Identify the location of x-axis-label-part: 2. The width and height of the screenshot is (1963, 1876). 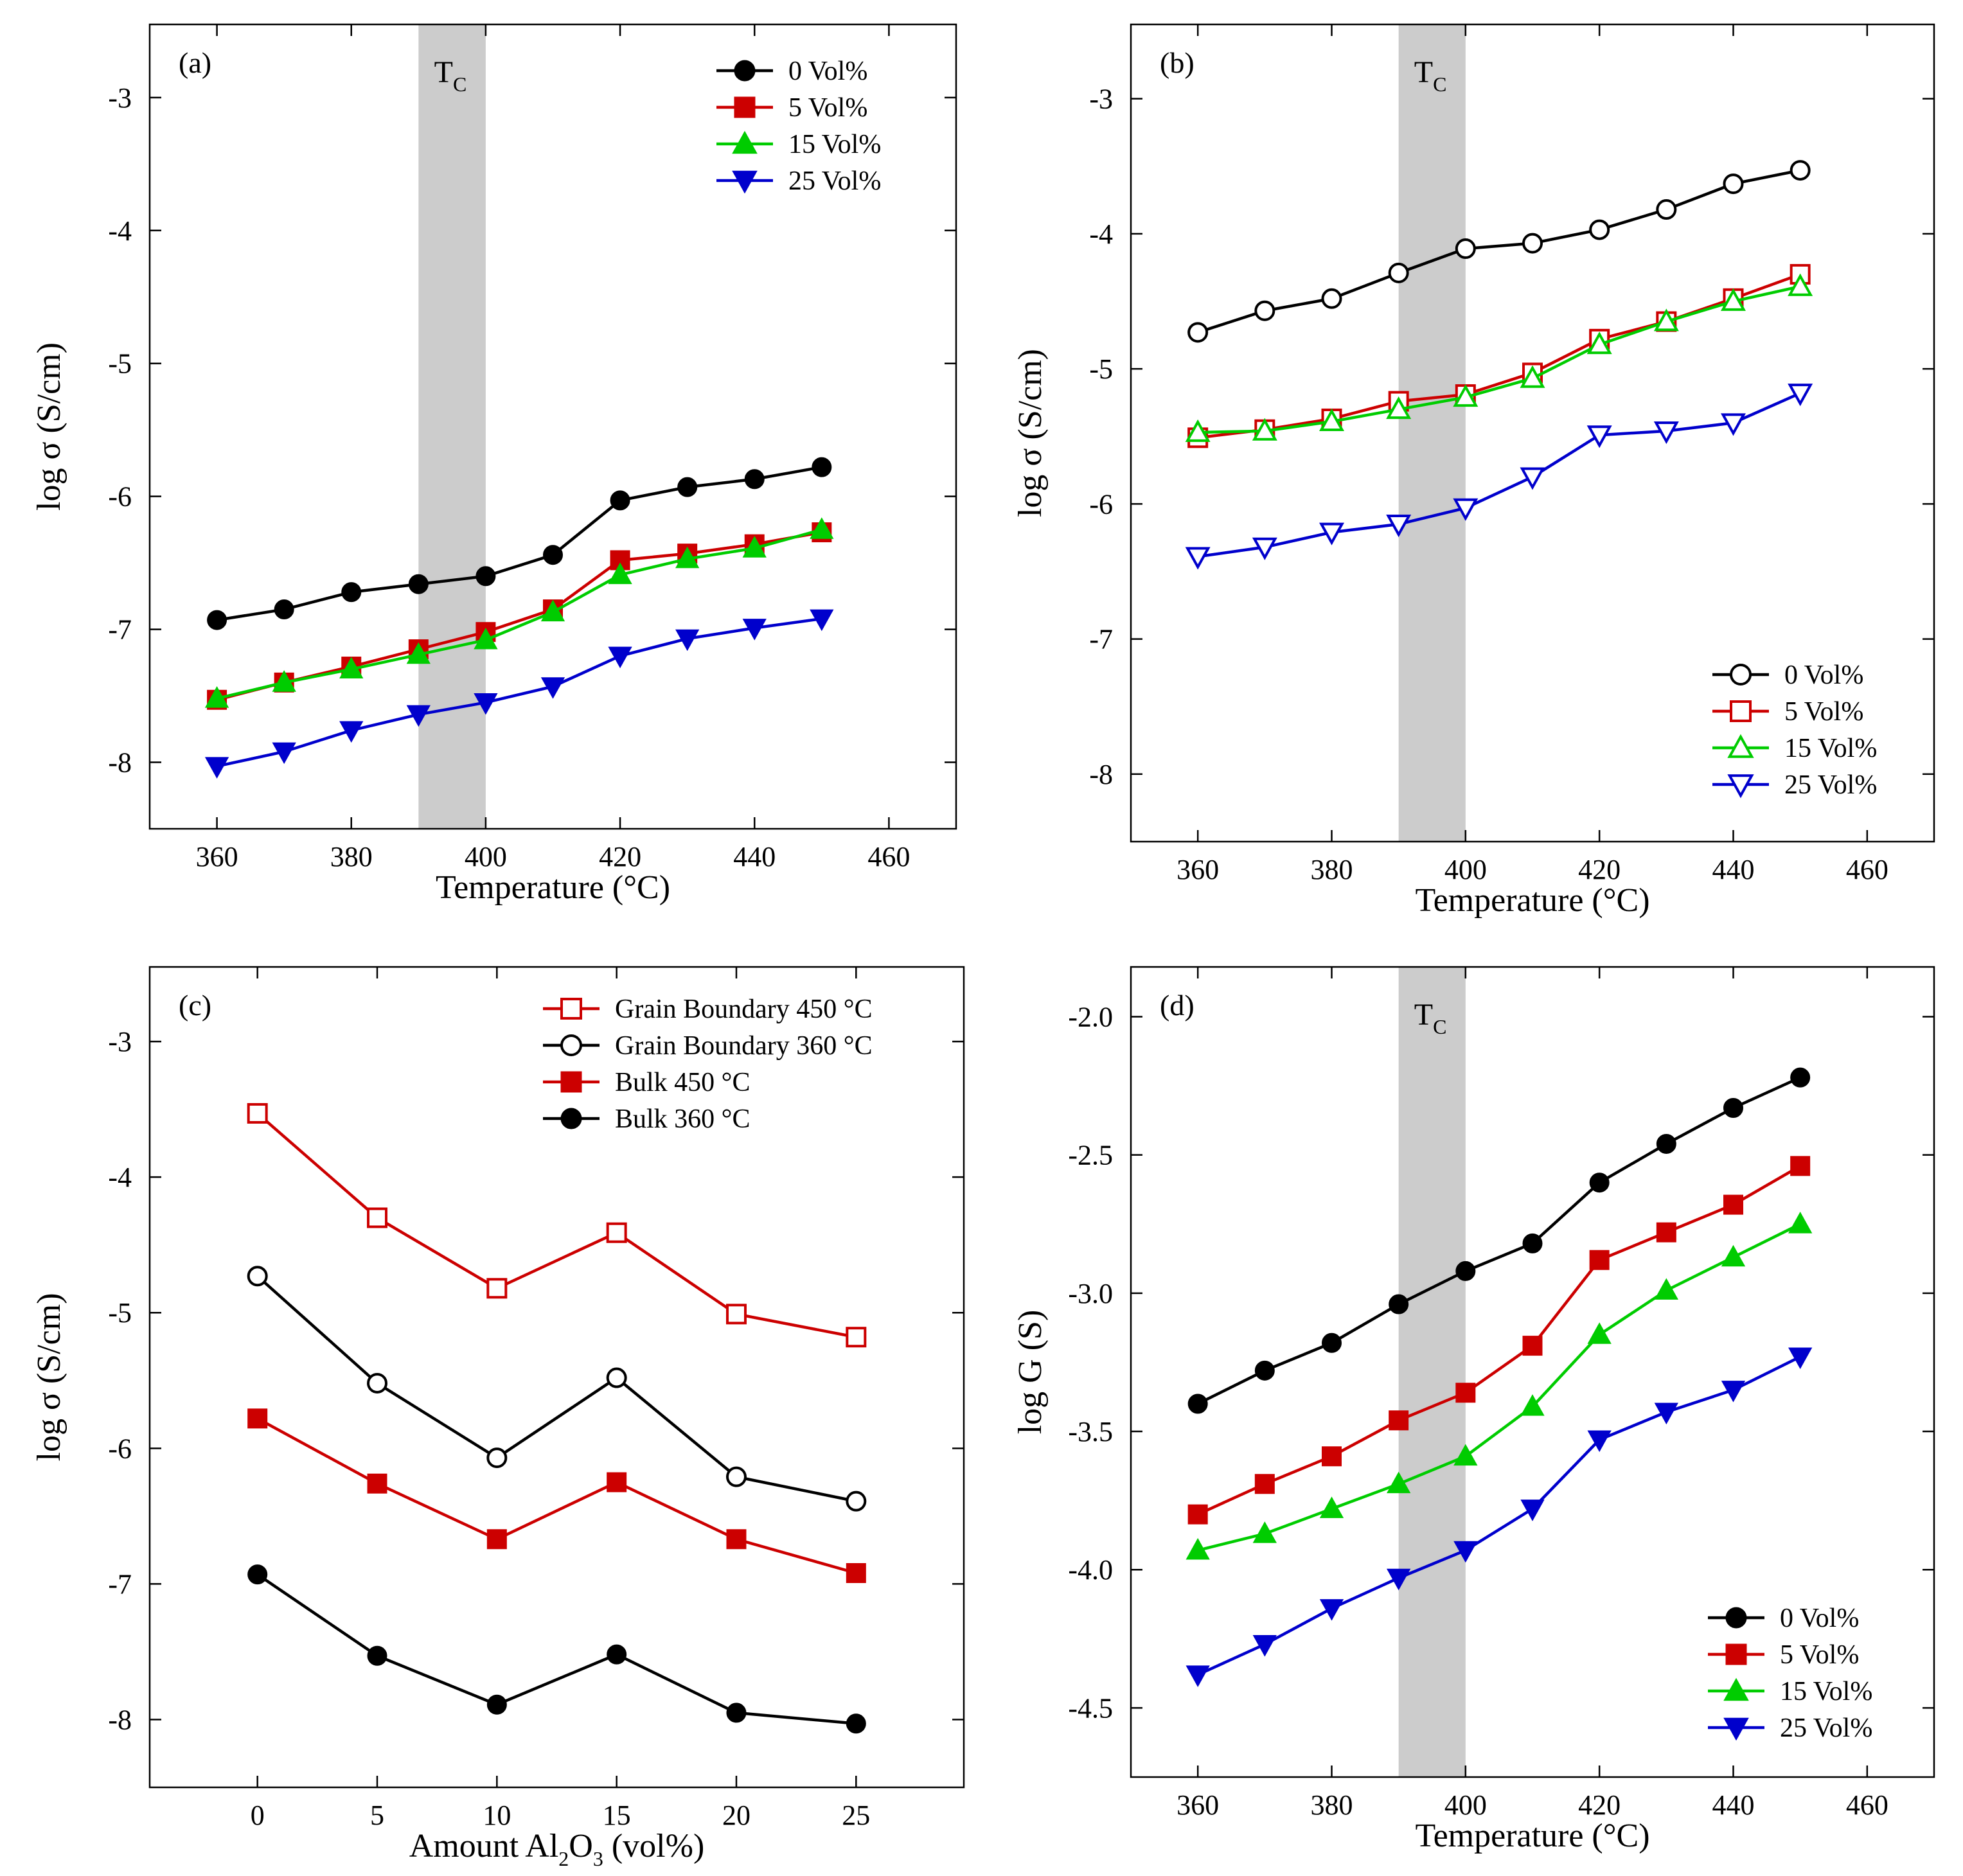
(563, 1858).